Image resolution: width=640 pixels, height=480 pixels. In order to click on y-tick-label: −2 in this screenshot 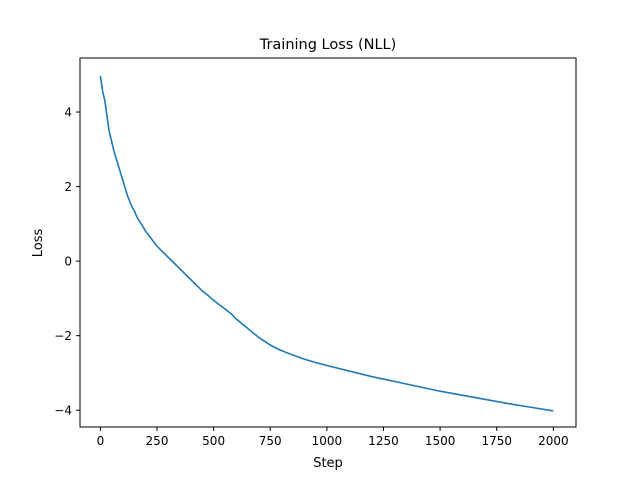, I will do `click(63, 336)`.